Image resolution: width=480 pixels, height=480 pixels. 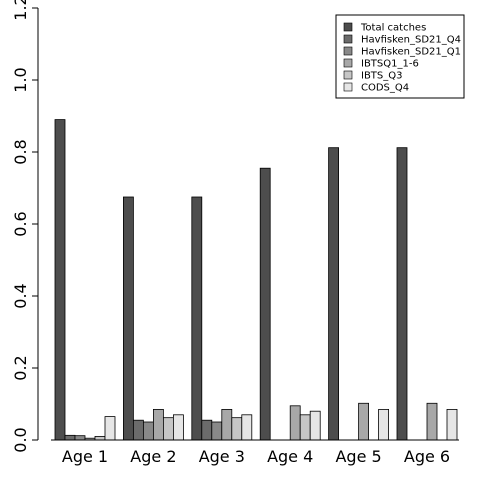 I want to click on legend-box, so click(x=400, y=56).